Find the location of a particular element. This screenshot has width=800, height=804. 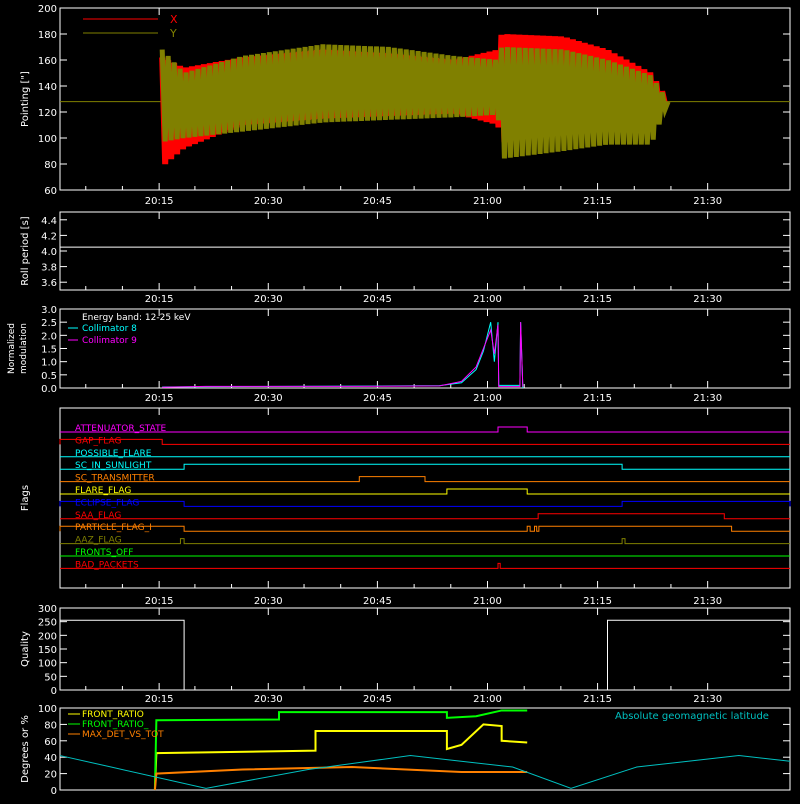

y-tick-label: 4.0 is located at coordinates (49, 252).